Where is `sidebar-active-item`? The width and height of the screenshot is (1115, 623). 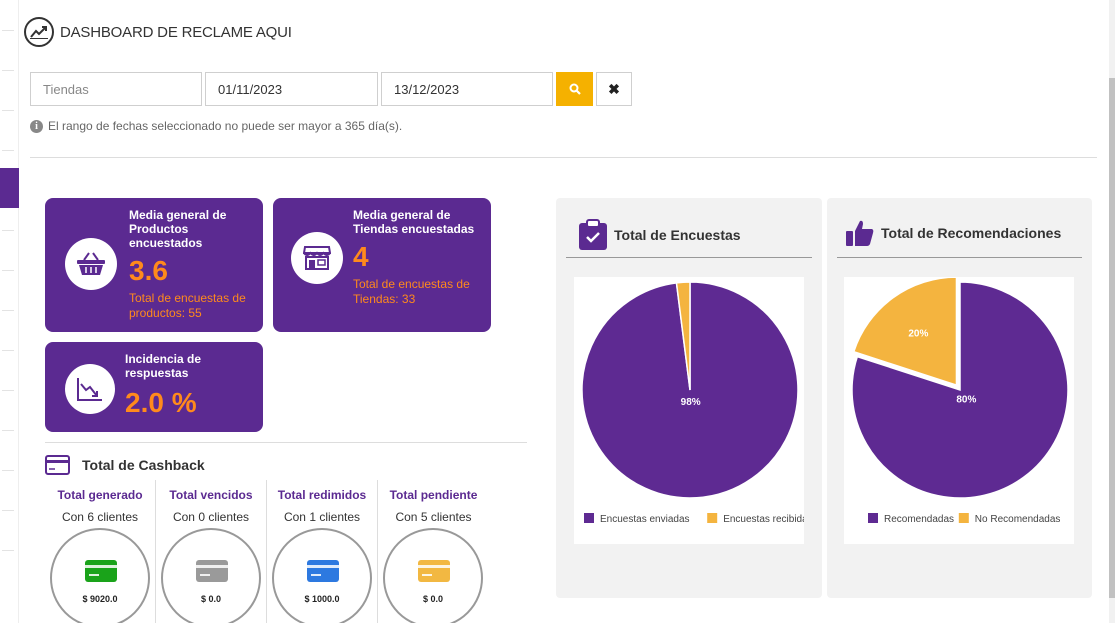 sidebar-active-item is located at coordinates (9, 188).